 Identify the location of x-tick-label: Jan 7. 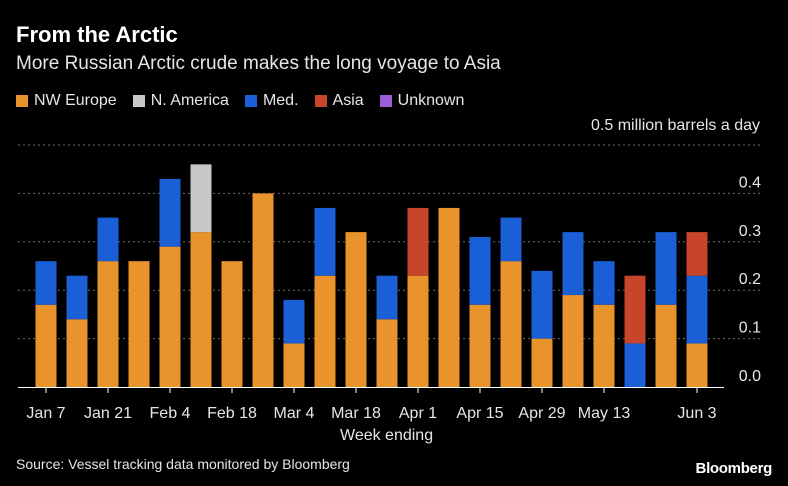
(45, 413).